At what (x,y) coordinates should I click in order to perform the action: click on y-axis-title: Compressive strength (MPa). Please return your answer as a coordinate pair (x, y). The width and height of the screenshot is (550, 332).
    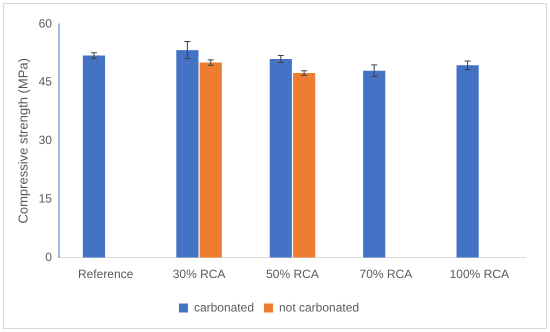
    Looking at the image, I should click on (22, 141).